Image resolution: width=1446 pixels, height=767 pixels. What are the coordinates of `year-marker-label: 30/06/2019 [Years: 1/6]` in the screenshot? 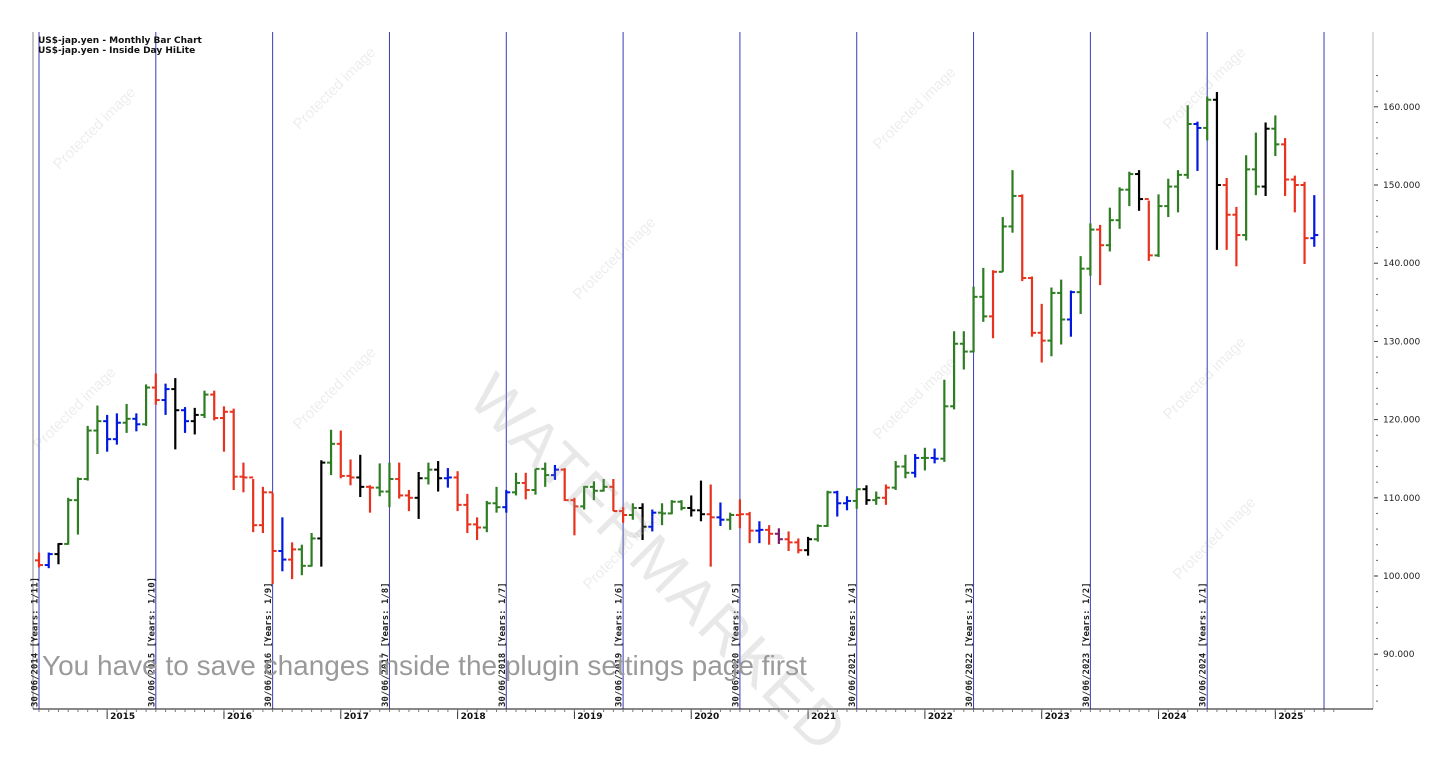 It's located at (620, 644).